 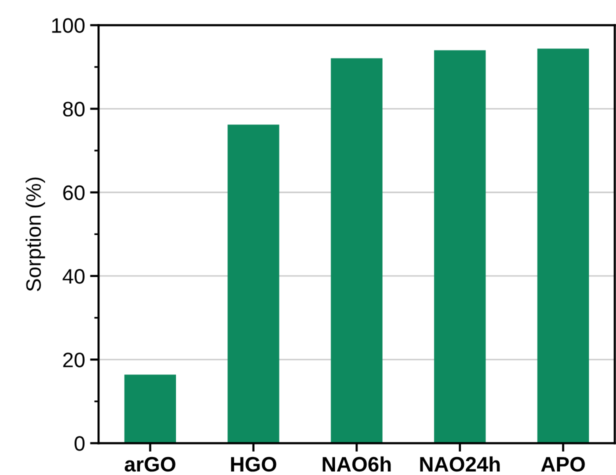 What do you see at coordinates (563, 464) in the screenshot?
I see `x-tick-label: APO` at bounding box center [563, 464].